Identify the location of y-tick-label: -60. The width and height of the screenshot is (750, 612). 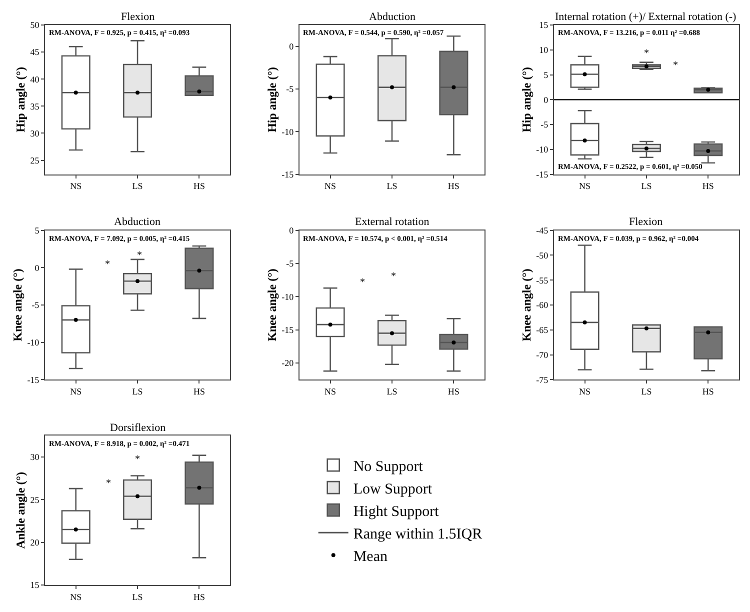
(542, 305).